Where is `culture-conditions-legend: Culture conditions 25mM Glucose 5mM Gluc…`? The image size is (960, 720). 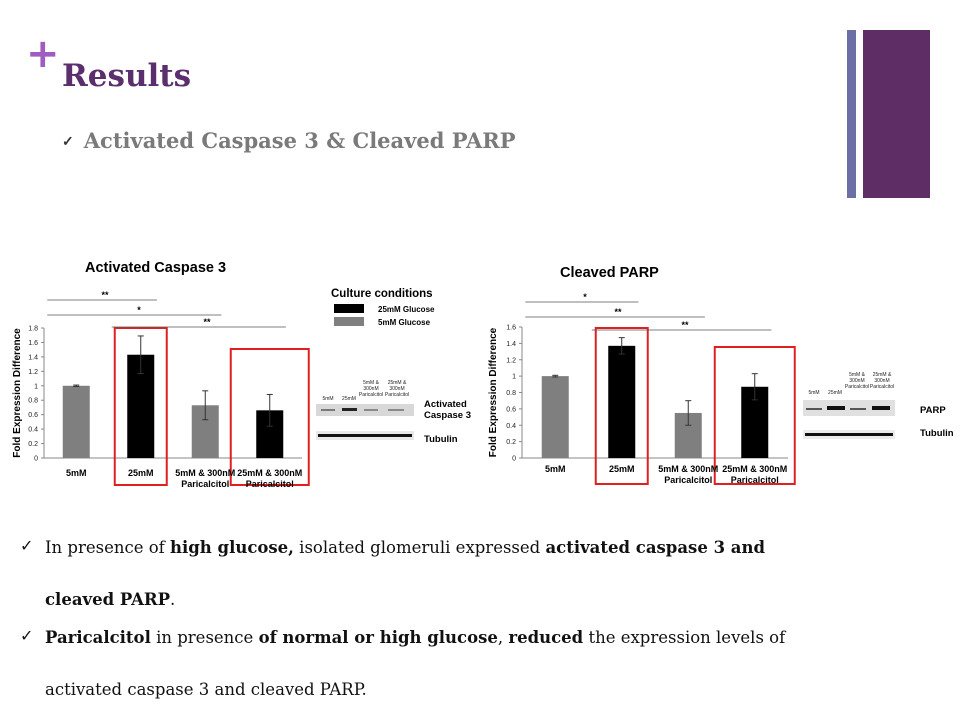 culture-conditions-legend: Culture conditions 25mM Glucose 5mM Gluc… is located at coordinates (383, 307).